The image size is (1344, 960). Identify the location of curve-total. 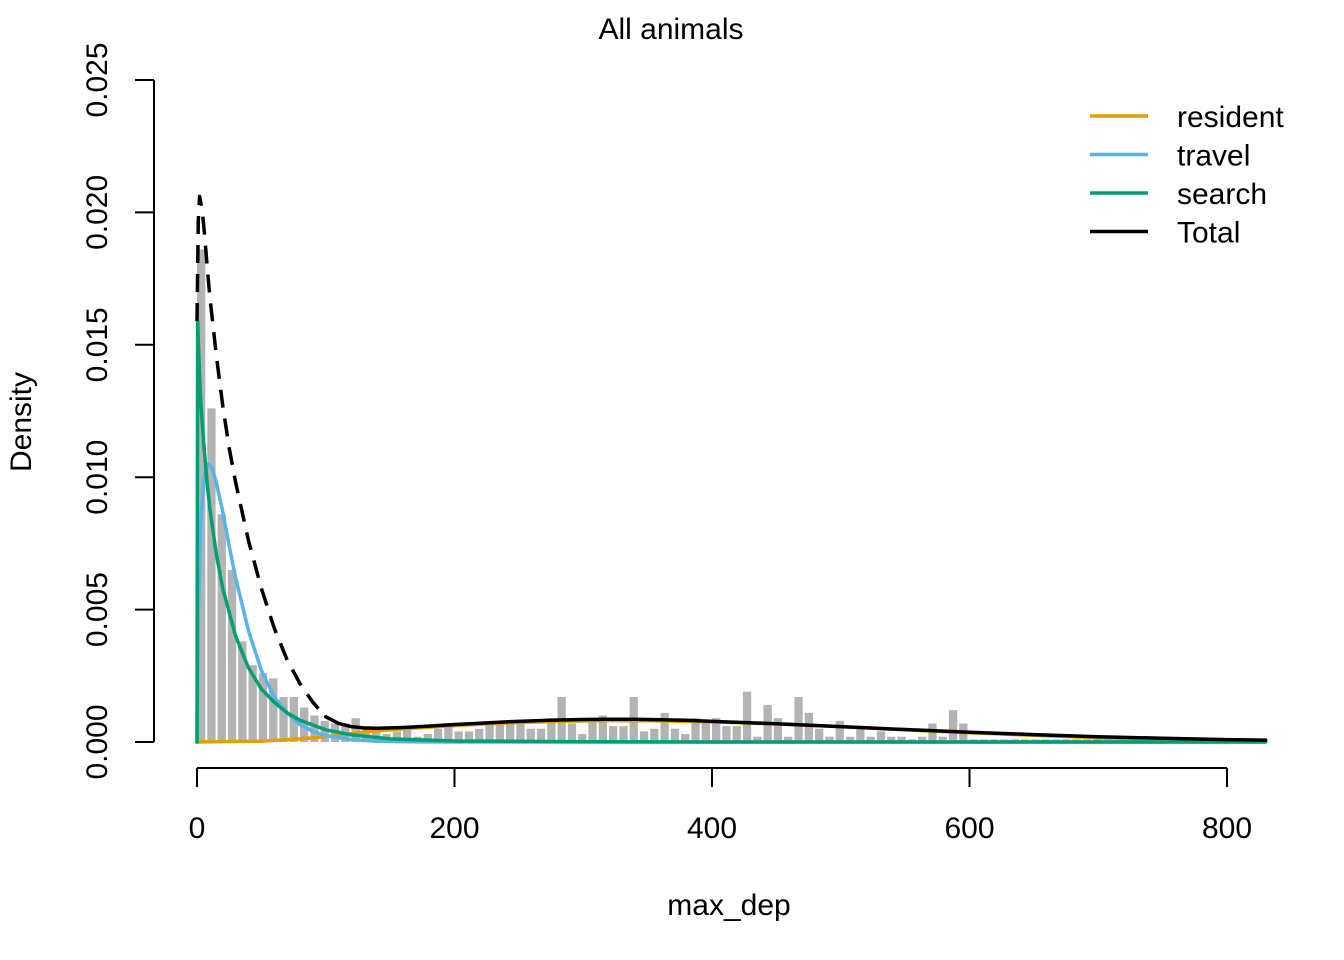
(796, 728).